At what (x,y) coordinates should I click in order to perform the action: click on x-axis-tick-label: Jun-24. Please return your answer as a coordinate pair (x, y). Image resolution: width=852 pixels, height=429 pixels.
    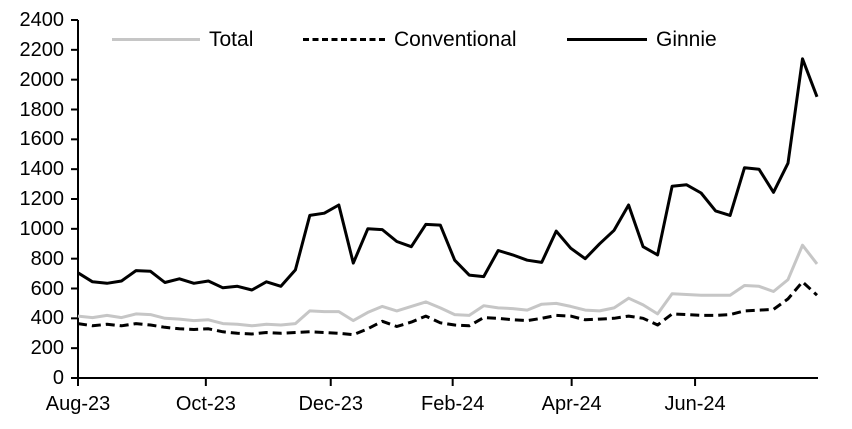
    Looking at the image, I should click on (695, 404).